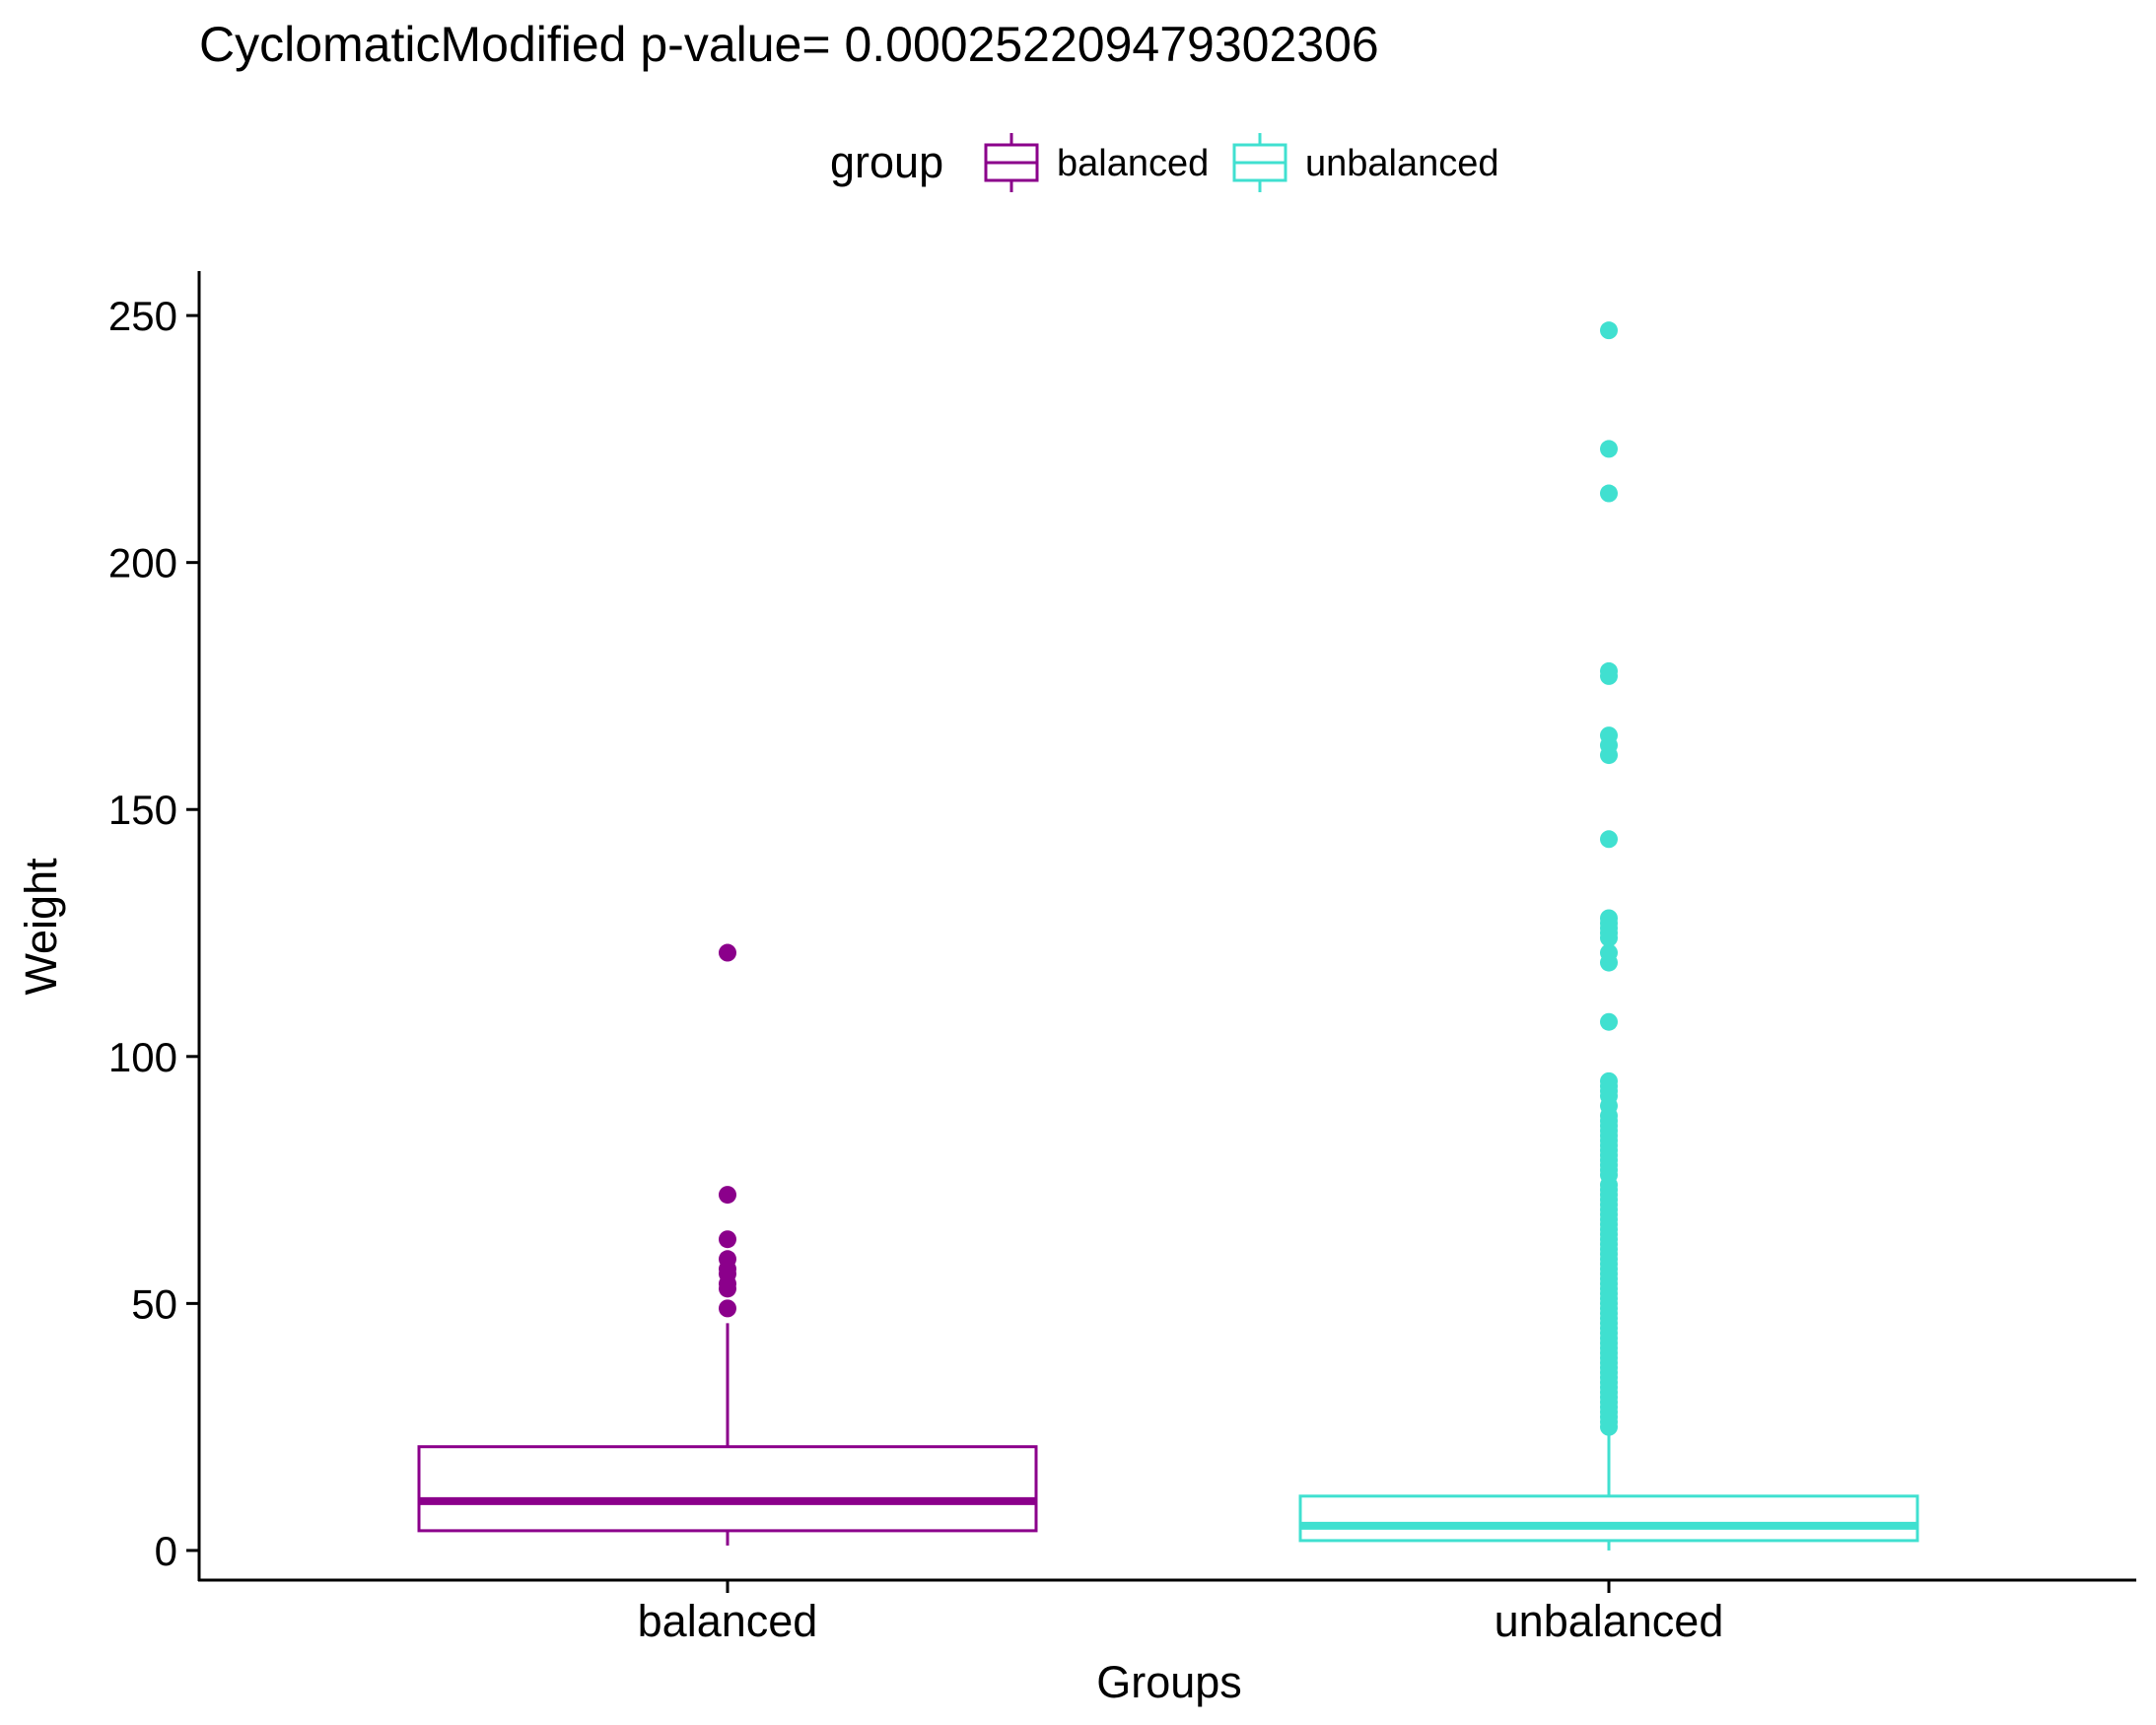 The height and width of the screenshot is (1725, 2156). Describe the element at coordinates (142, 316) in the screenshot. I see `y-tick-label: 250` at that location.